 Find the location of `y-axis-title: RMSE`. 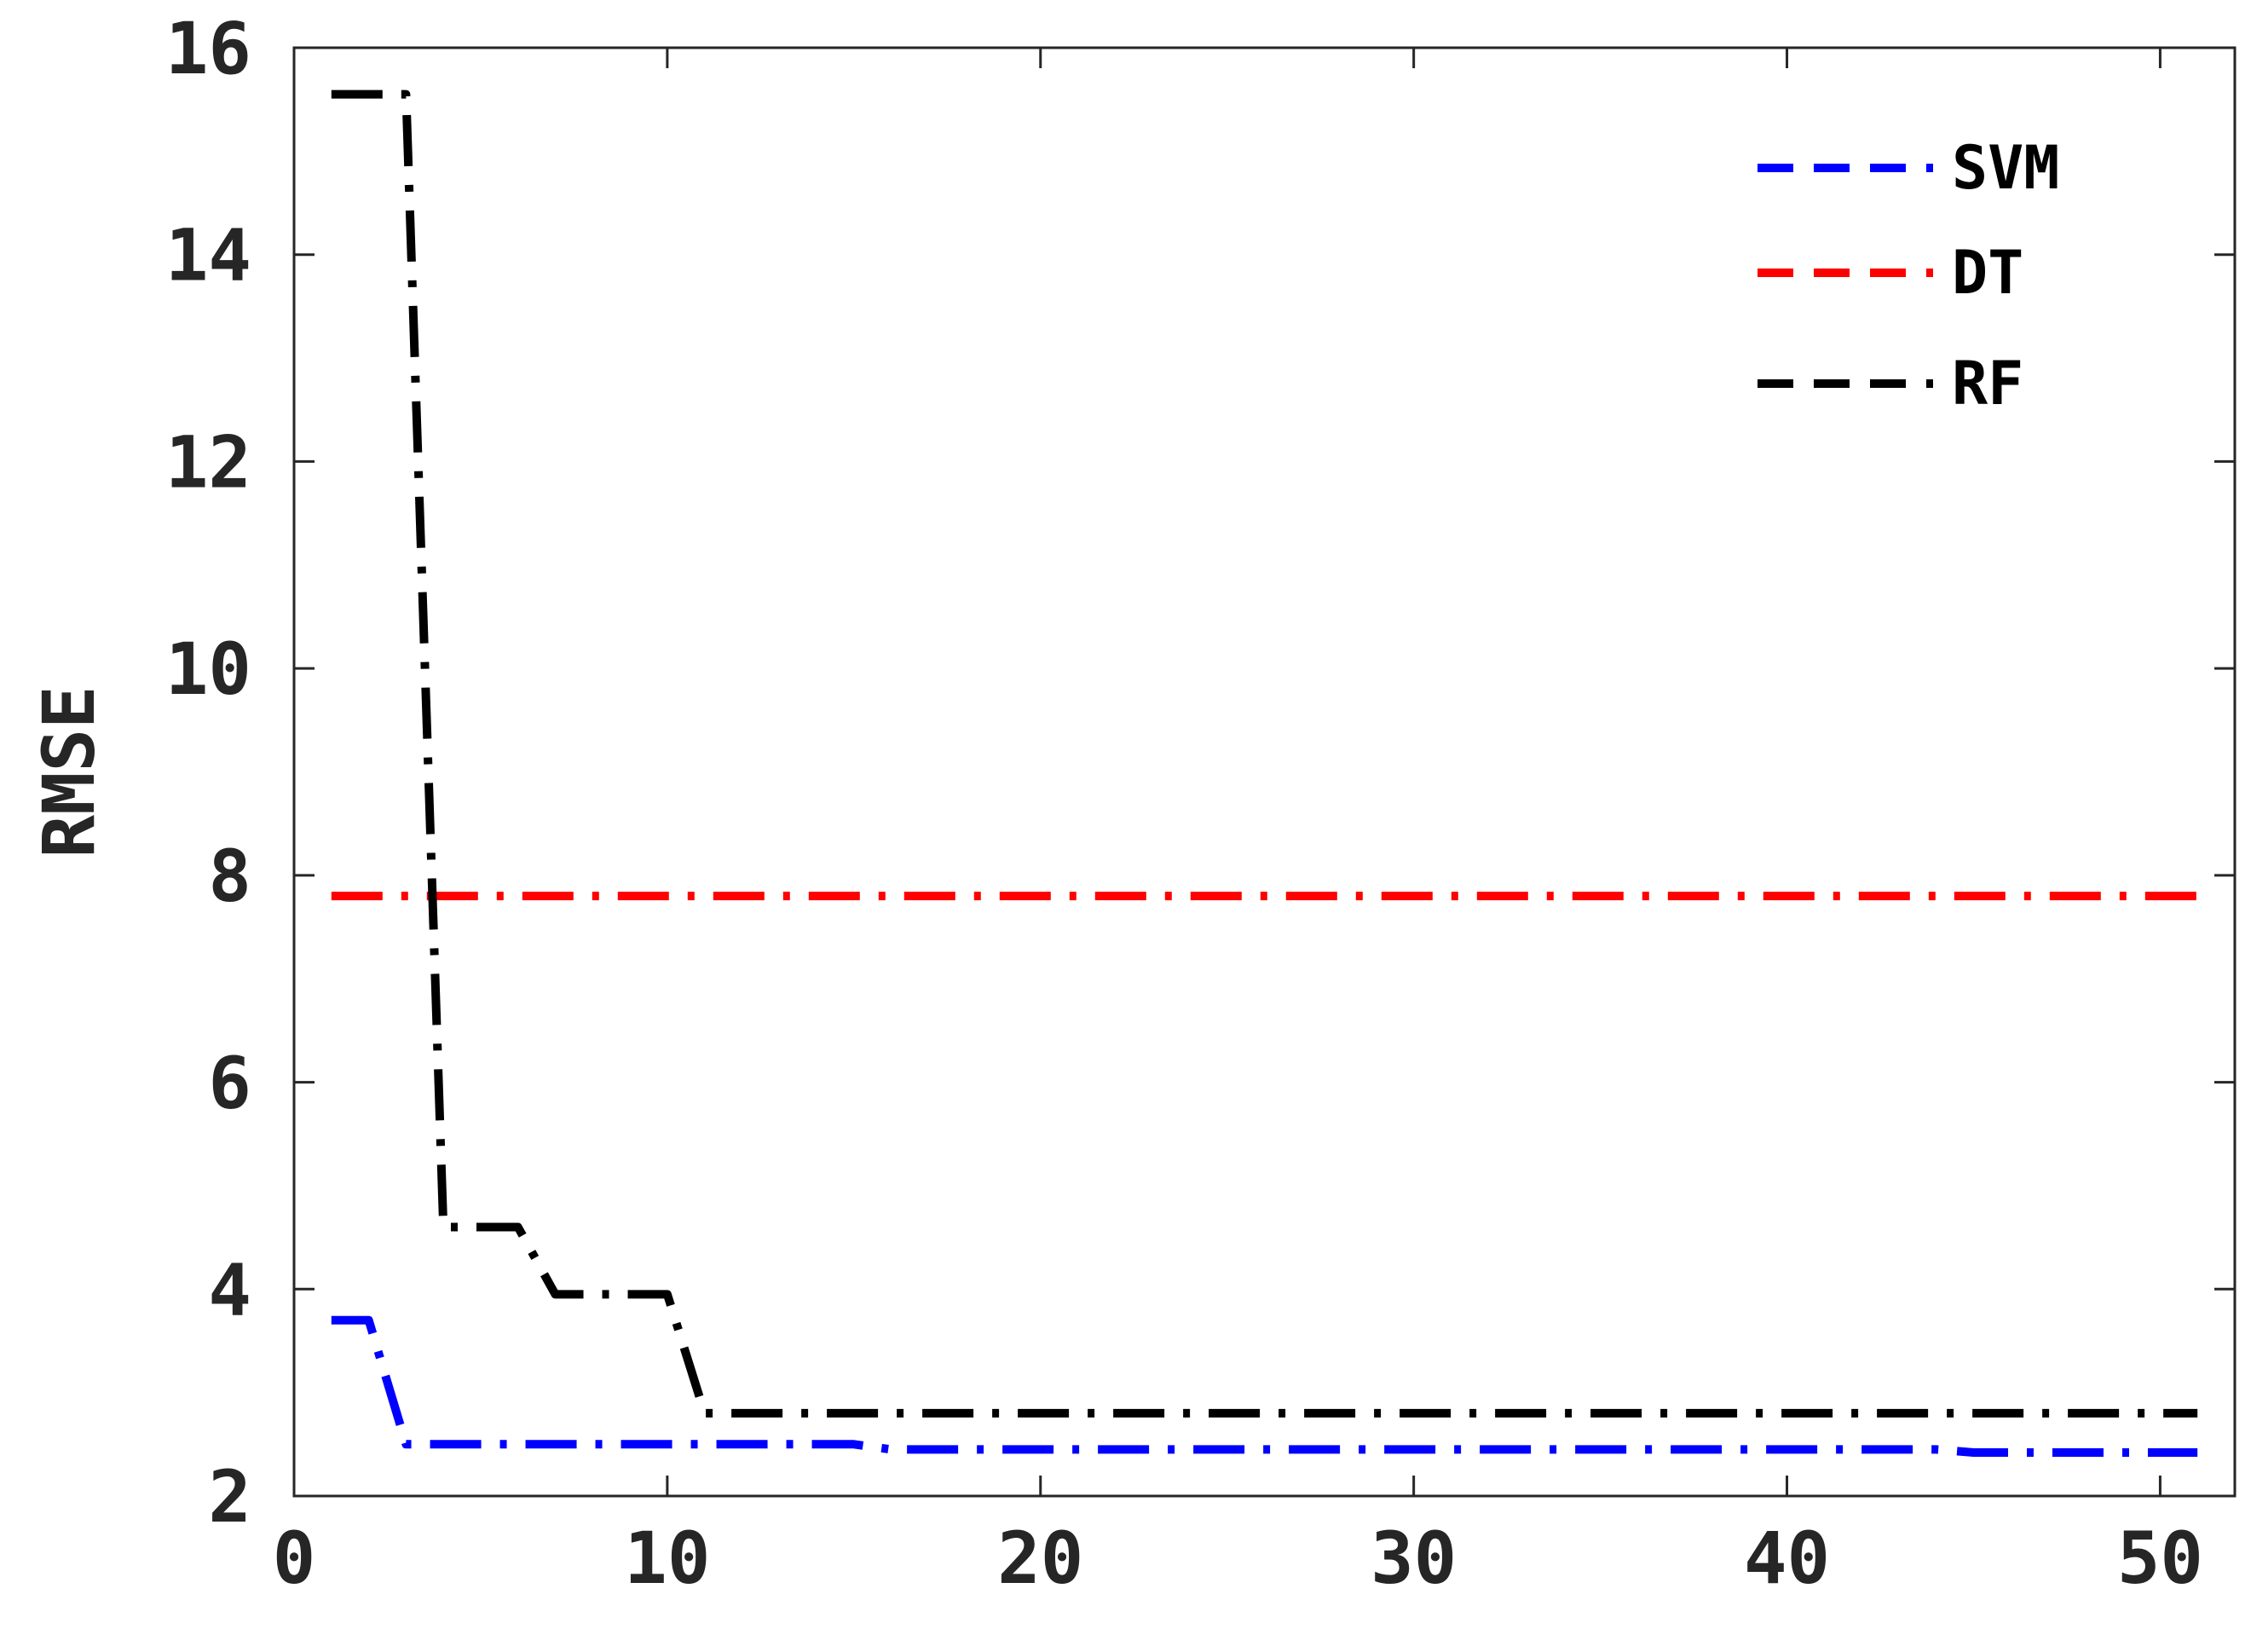

y-axis-title: RMSE is located at coordinates (69, 771).